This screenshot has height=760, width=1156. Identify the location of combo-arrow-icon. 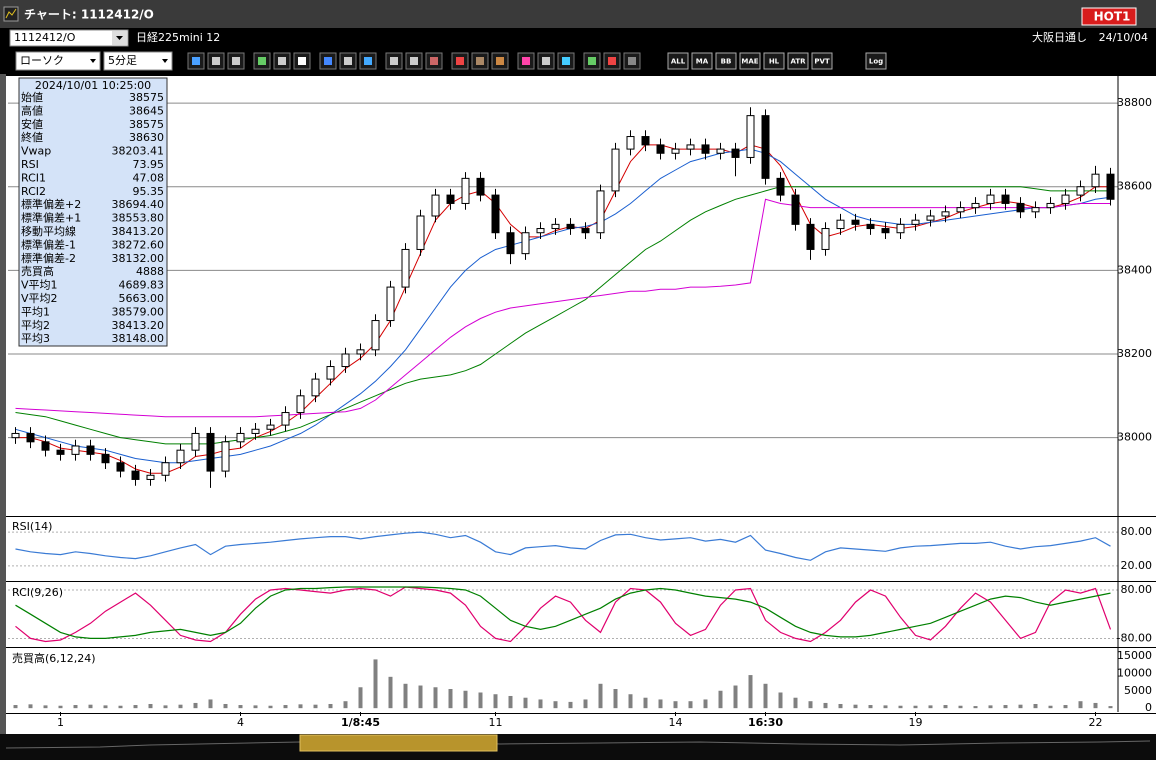
(165, 61).